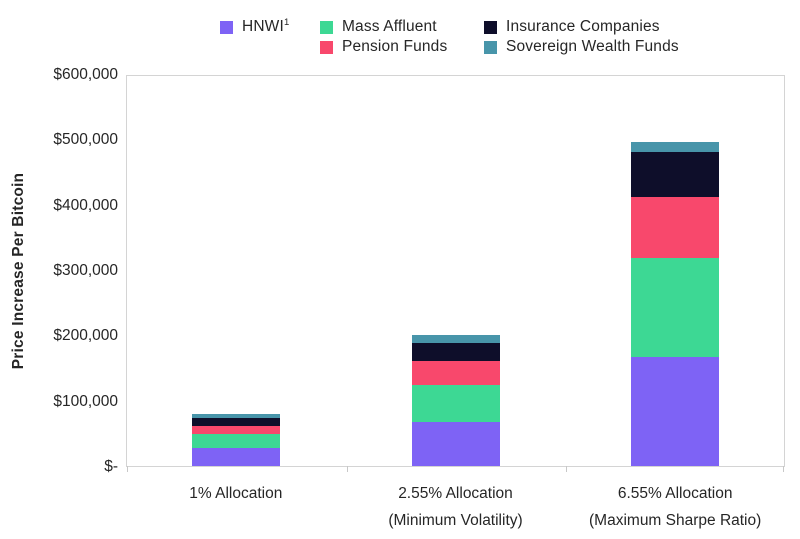 Image resolution: width=800 pixels, height=539 pixels. I want to click on legend-item-mass-affluent: Mass Affluent, so click(383, 27).